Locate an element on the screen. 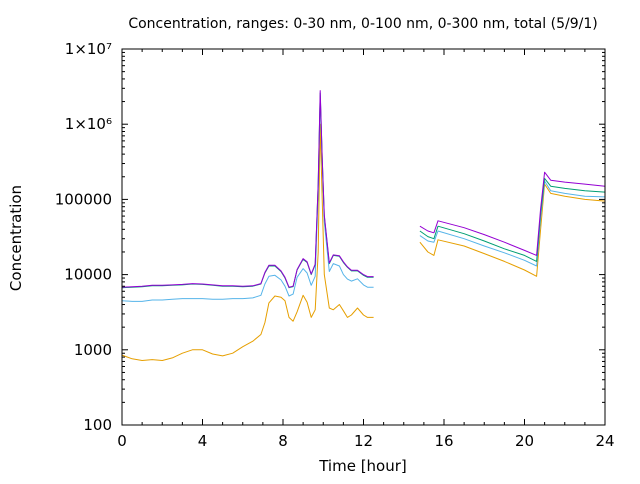 Image resolution: width=640 pixels, height=484 pixels. y-axis-label: Concentration is located at coordinates (16, 238).